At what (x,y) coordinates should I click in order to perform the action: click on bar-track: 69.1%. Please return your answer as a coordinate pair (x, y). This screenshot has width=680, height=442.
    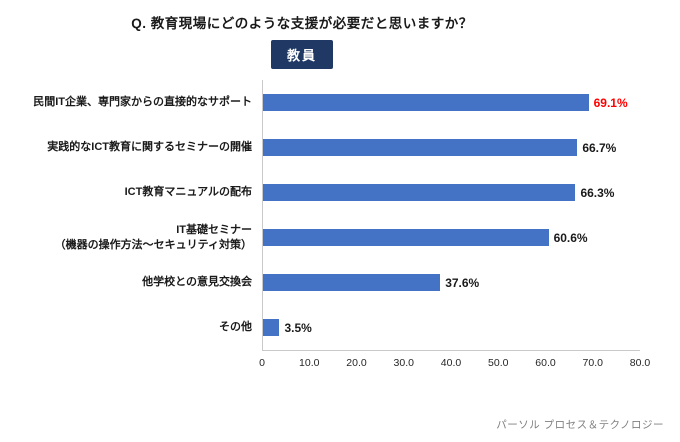
    Looking at the image, I should click on (451, 102).